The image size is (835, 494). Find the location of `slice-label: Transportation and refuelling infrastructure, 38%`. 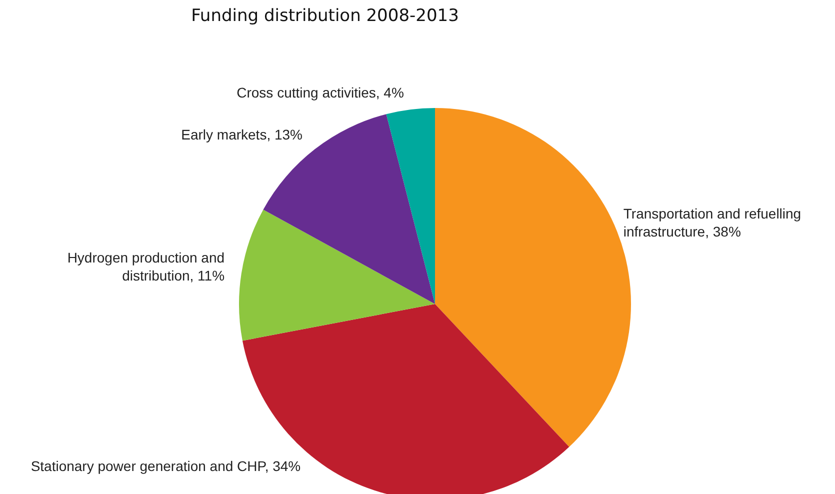

slice-label: Transportation and refuelling infrastructure, 38% is located at coordinates (712, 222).